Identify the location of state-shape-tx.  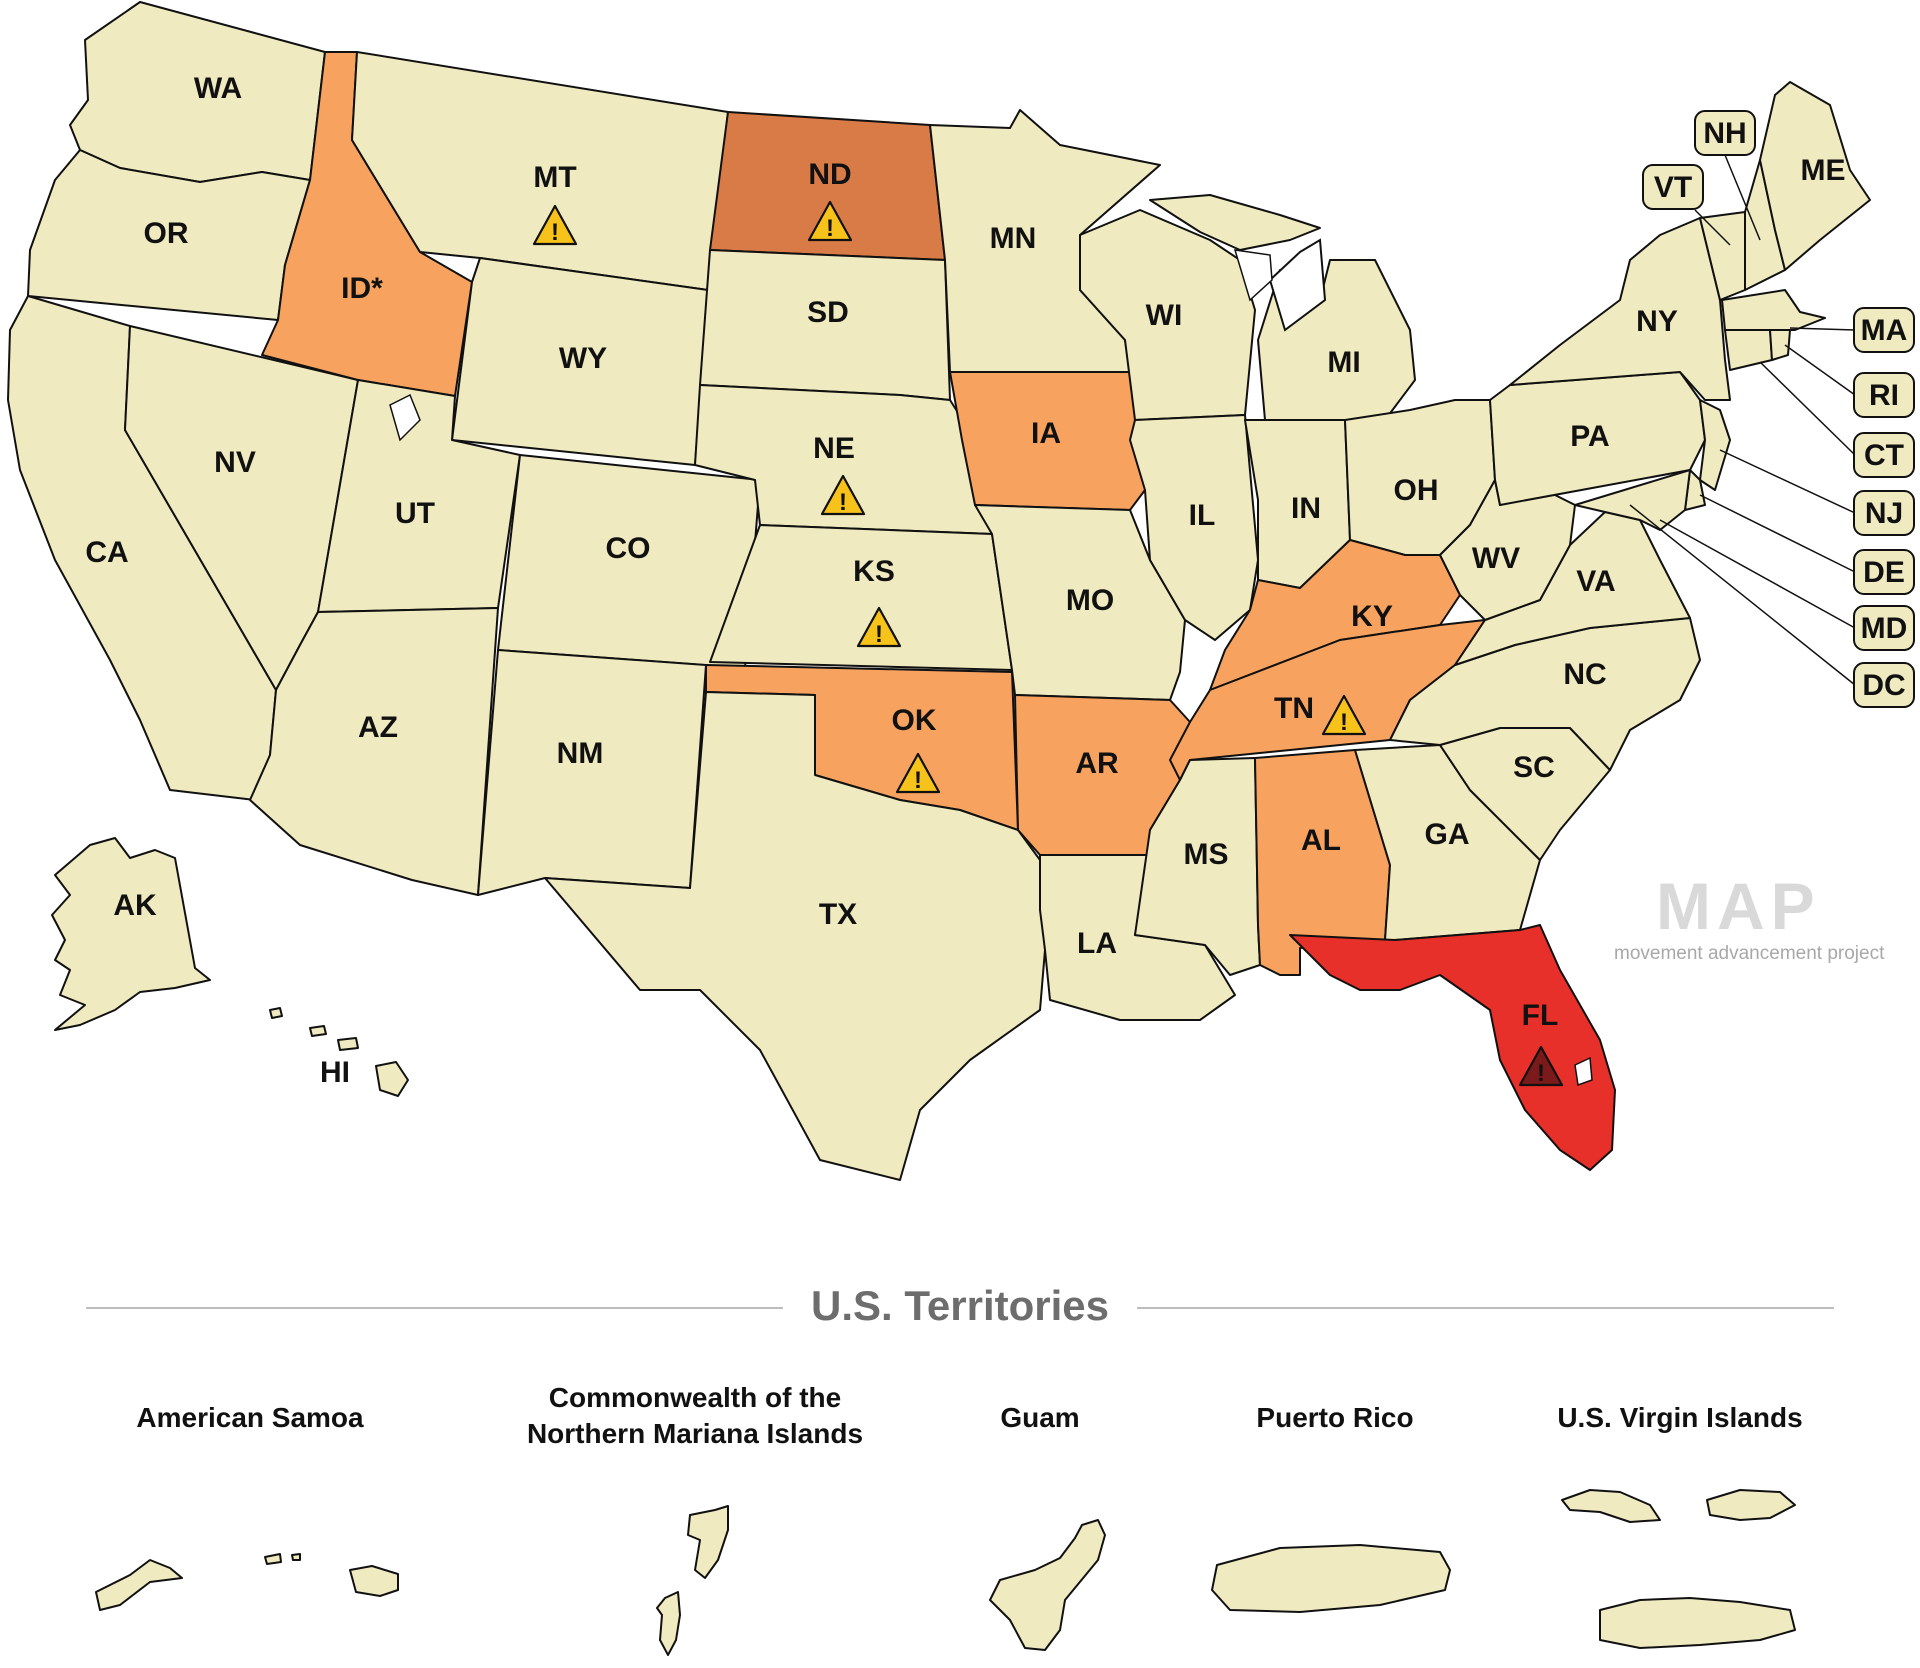
(795, 936).